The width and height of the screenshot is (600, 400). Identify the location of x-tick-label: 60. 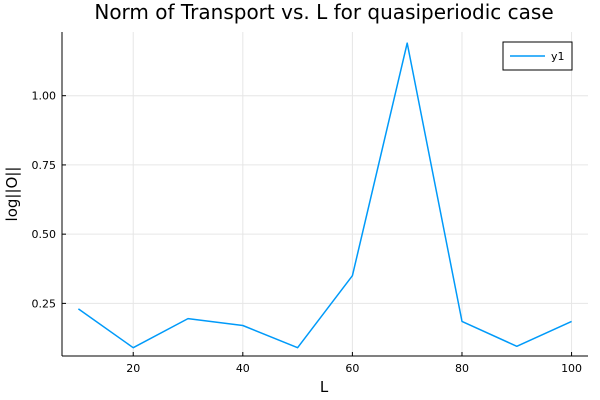
(352, 368).